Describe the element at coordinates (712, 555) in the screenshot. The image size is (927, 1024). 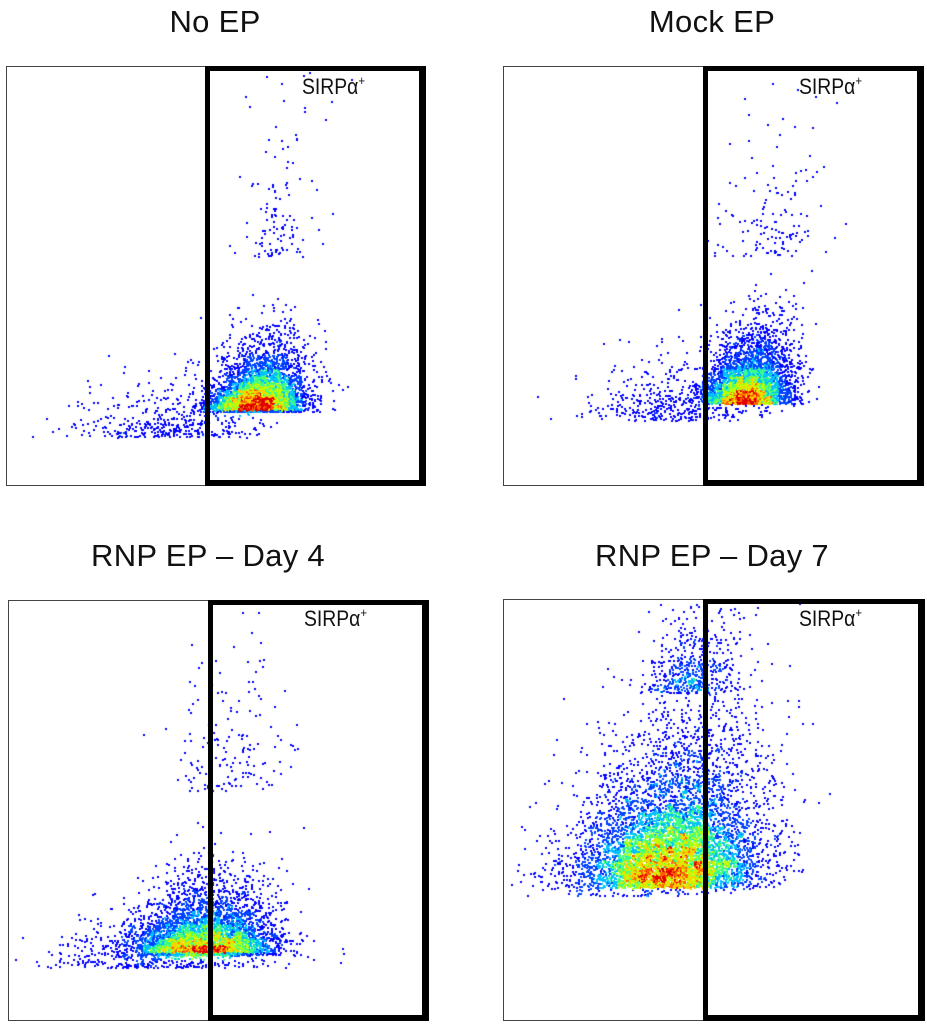
I see `panel-title: RNP EP – Day 7` at that location.